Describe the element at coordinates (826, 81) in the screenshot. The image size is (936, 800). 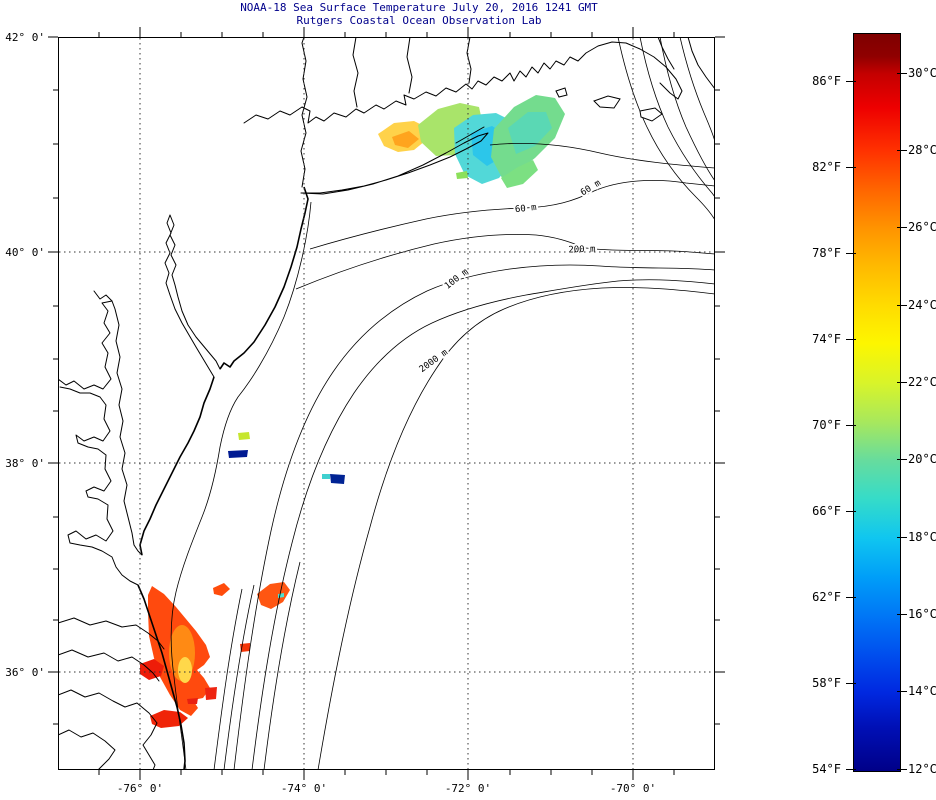
I see `colorbar-fahrenheit-label: 86°F` at that location.